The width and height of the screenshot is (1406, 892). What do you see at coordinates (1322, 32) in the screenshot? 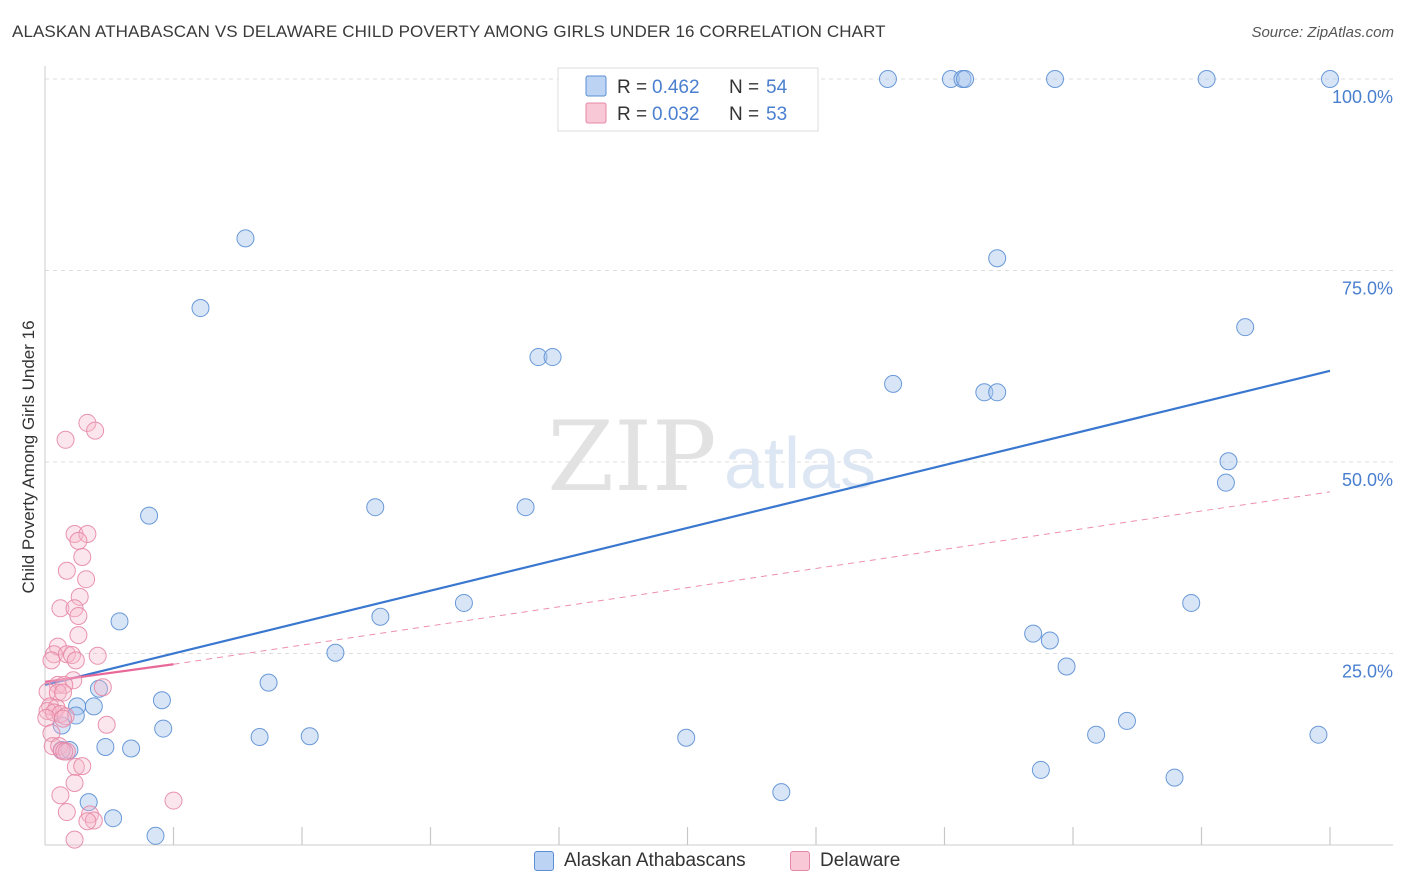
I see `source-label: Source: ZipAtlas.com` at bounding box center [1322, 32].